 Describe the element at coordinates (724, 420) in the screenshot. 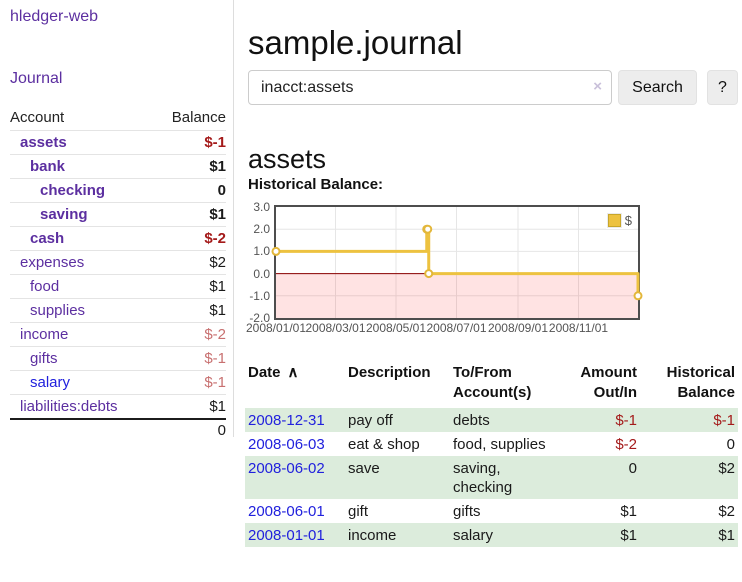

I see `transaction-balance: $-1` at that location.